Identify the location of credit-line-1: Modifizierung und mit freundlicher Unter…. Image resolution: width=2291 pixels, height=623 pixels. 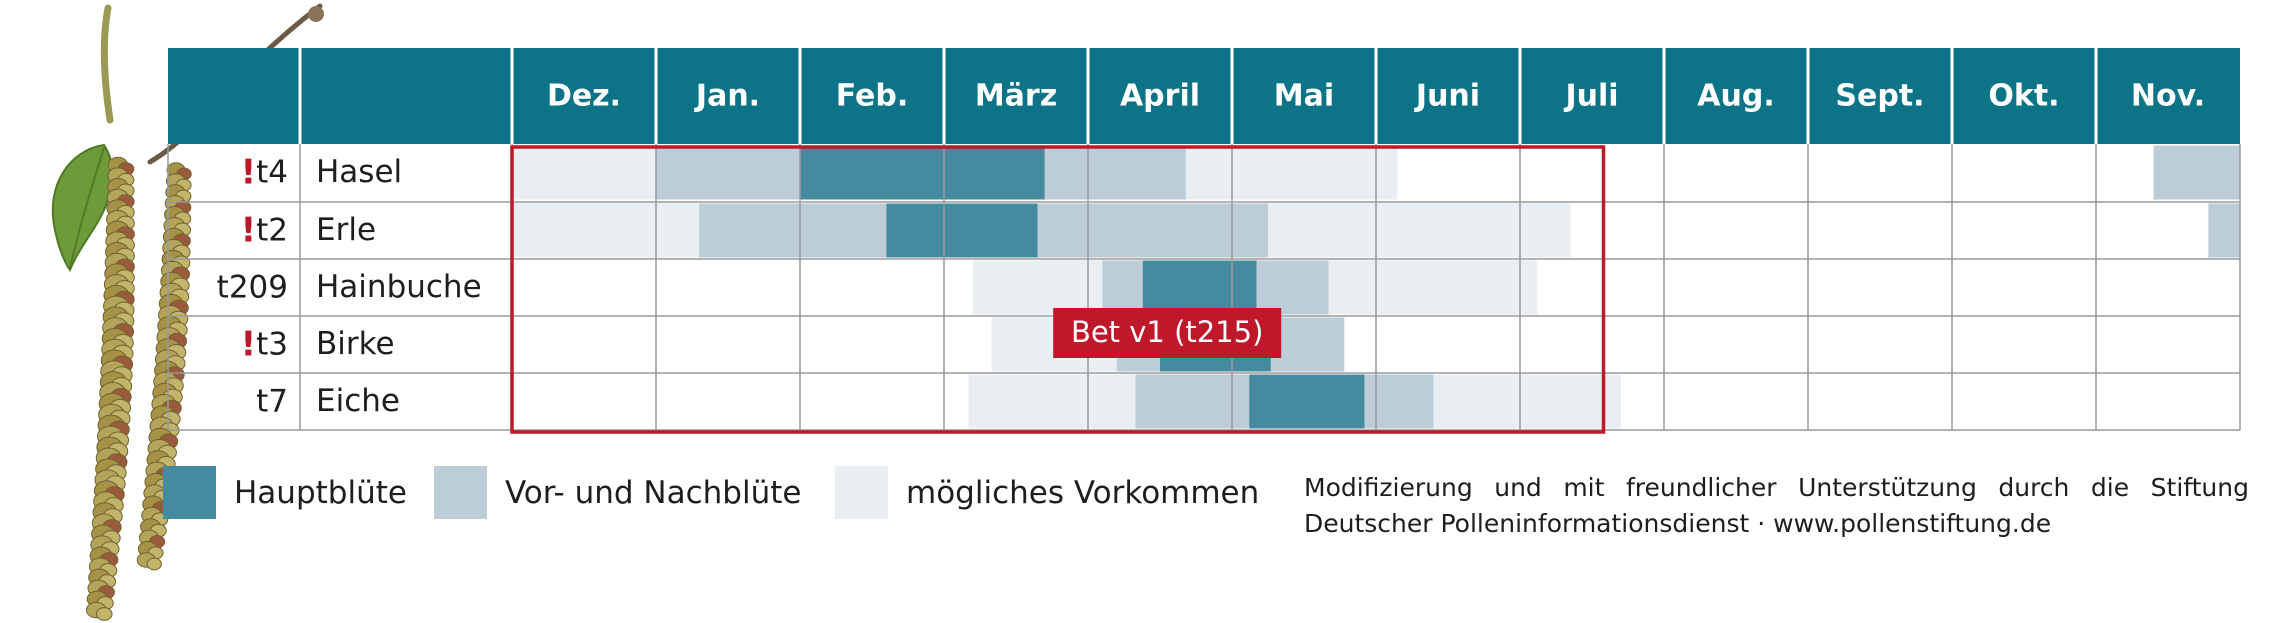
(1776, 487).